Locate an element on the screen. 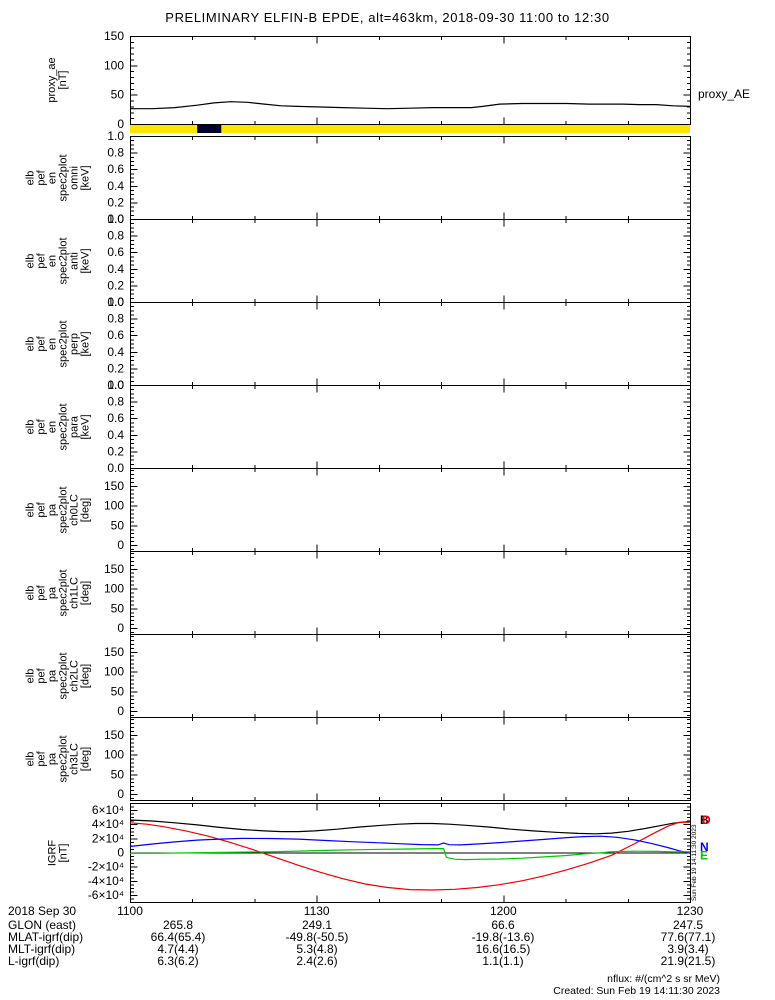 The width and height of the screenshot is (775, 1000). info-row-value: 247.5 is located at coordinates (688, 925).